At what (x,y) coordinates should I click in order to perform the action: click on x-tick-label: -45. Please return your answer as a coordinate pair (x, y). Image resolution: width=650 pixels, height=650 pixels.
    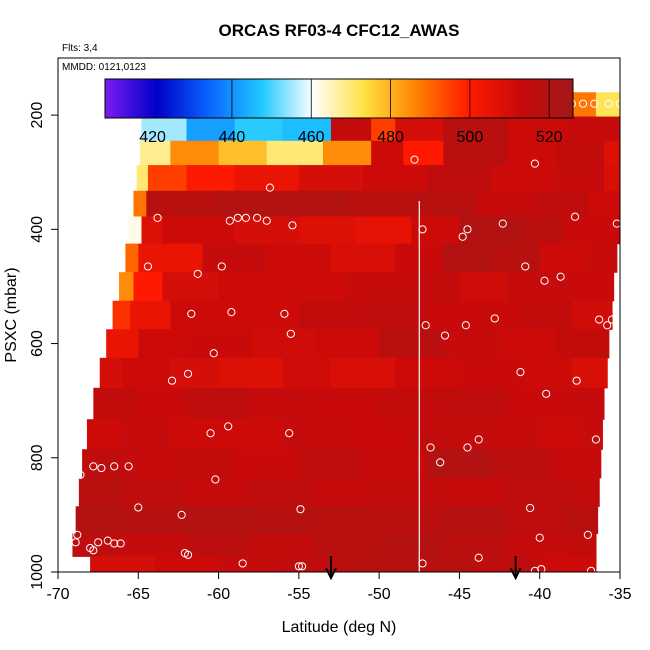
    Looking at the image, I should click on (459, 594).